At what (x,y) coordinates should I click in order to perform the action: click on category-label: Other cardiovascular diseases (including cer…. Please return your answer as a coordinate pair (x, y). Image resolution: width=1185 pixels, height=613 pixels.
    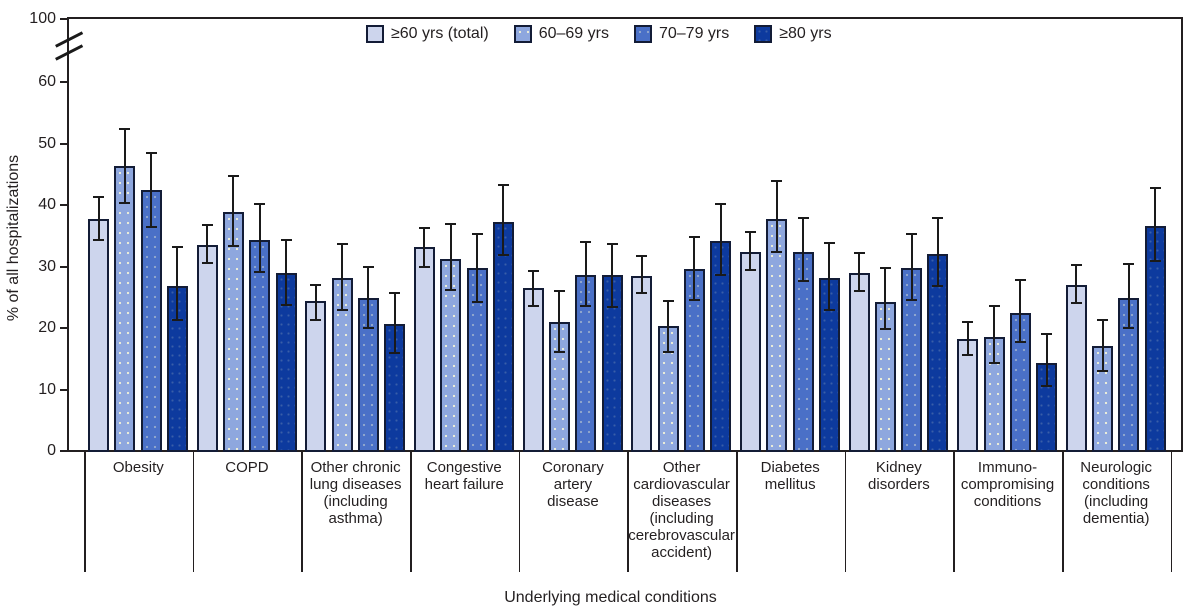
    Looking at the image, I should click on (681, 510).